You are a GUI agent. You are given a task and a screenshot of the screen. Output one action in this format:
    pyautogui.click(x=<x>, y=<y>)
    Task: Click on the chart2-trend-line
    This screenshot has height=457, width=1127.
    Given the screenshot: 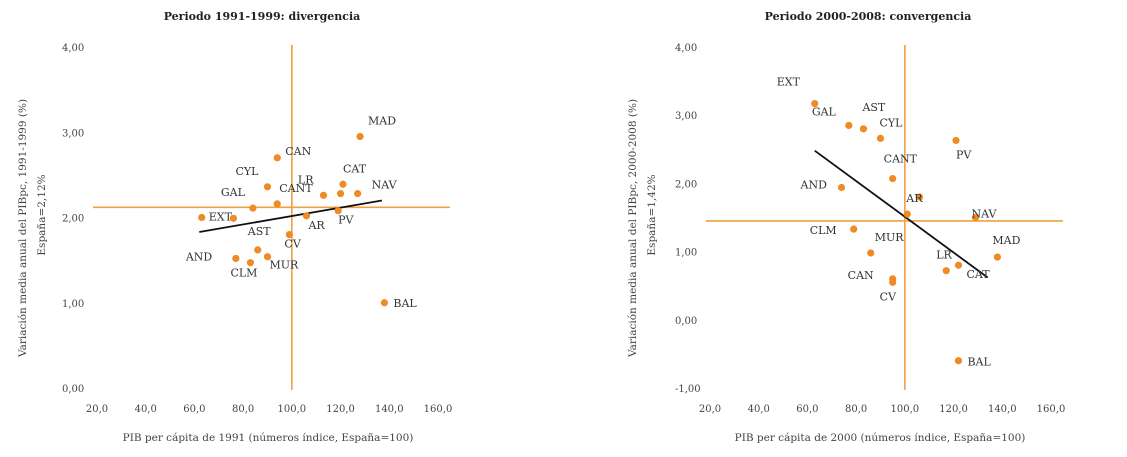 What is the action you would take?
    pyautogui.click(x=901, y=214)
    